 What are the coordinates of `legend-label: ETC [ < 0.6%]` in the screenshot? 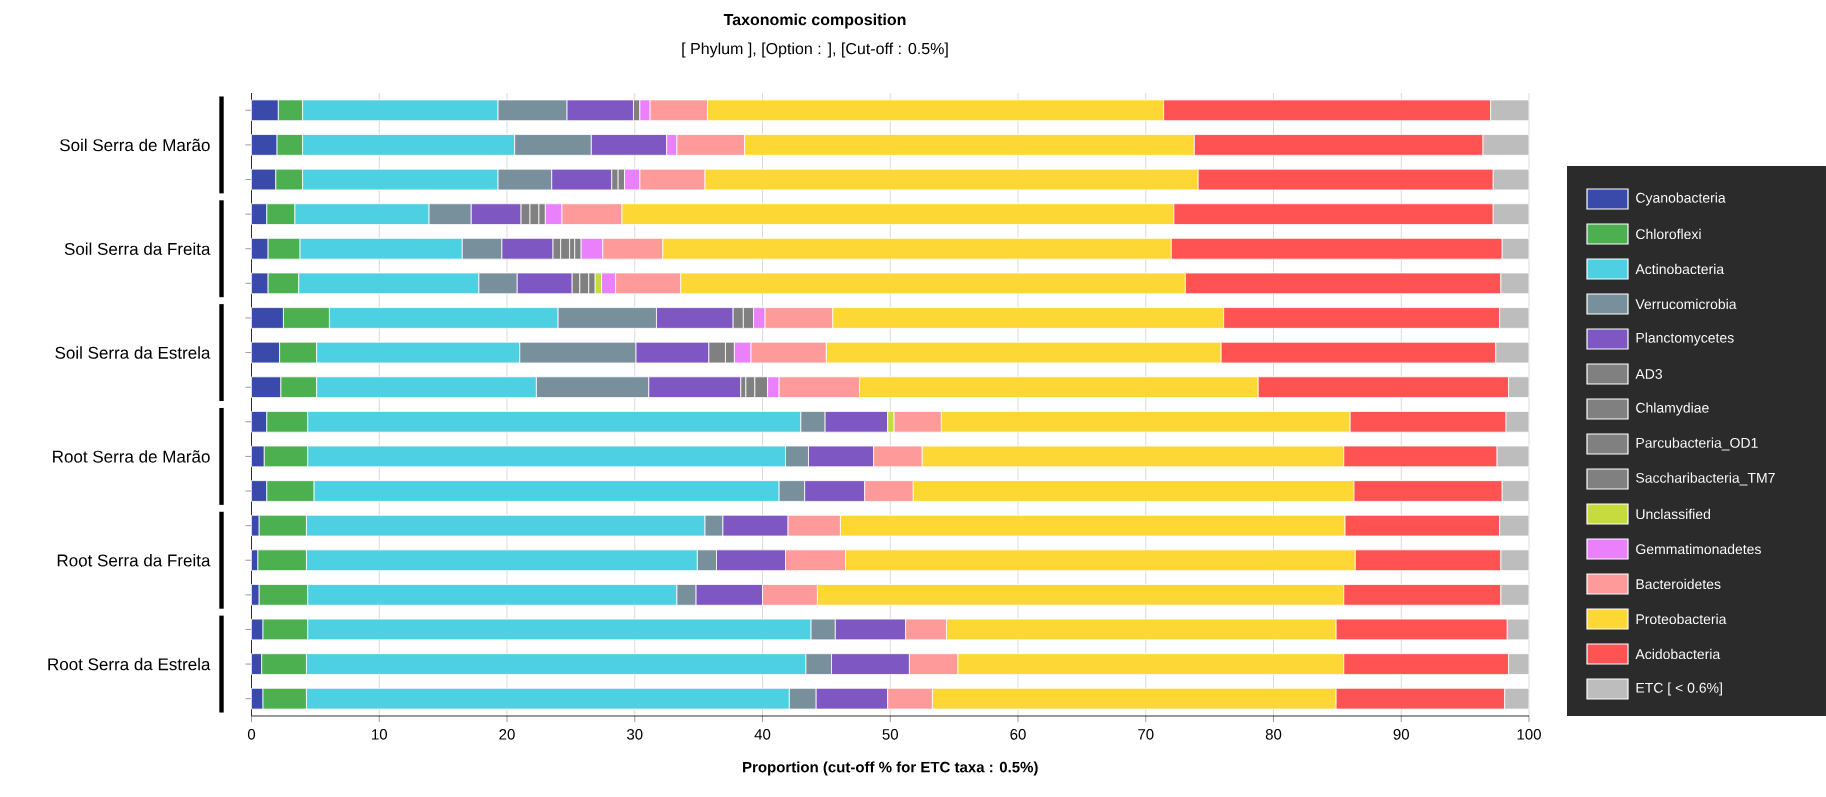 It's located at (1679, 689).